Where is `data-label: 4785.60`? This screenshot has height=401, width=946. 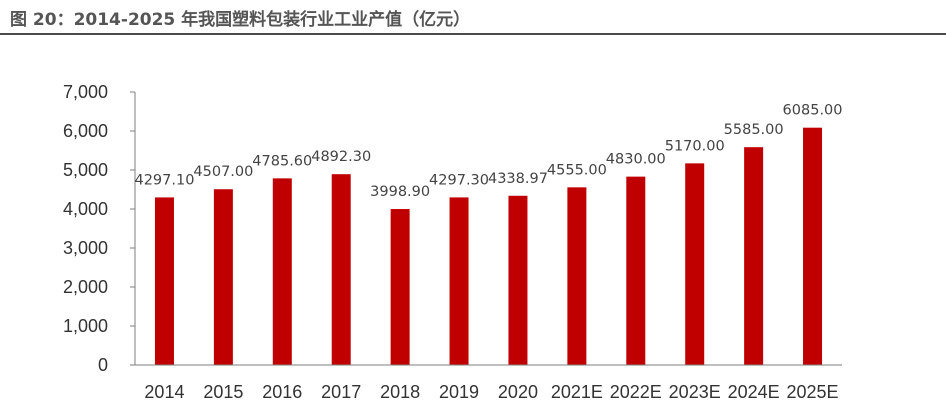
data-label: 4785.60 is located at coordinates (282, 161).